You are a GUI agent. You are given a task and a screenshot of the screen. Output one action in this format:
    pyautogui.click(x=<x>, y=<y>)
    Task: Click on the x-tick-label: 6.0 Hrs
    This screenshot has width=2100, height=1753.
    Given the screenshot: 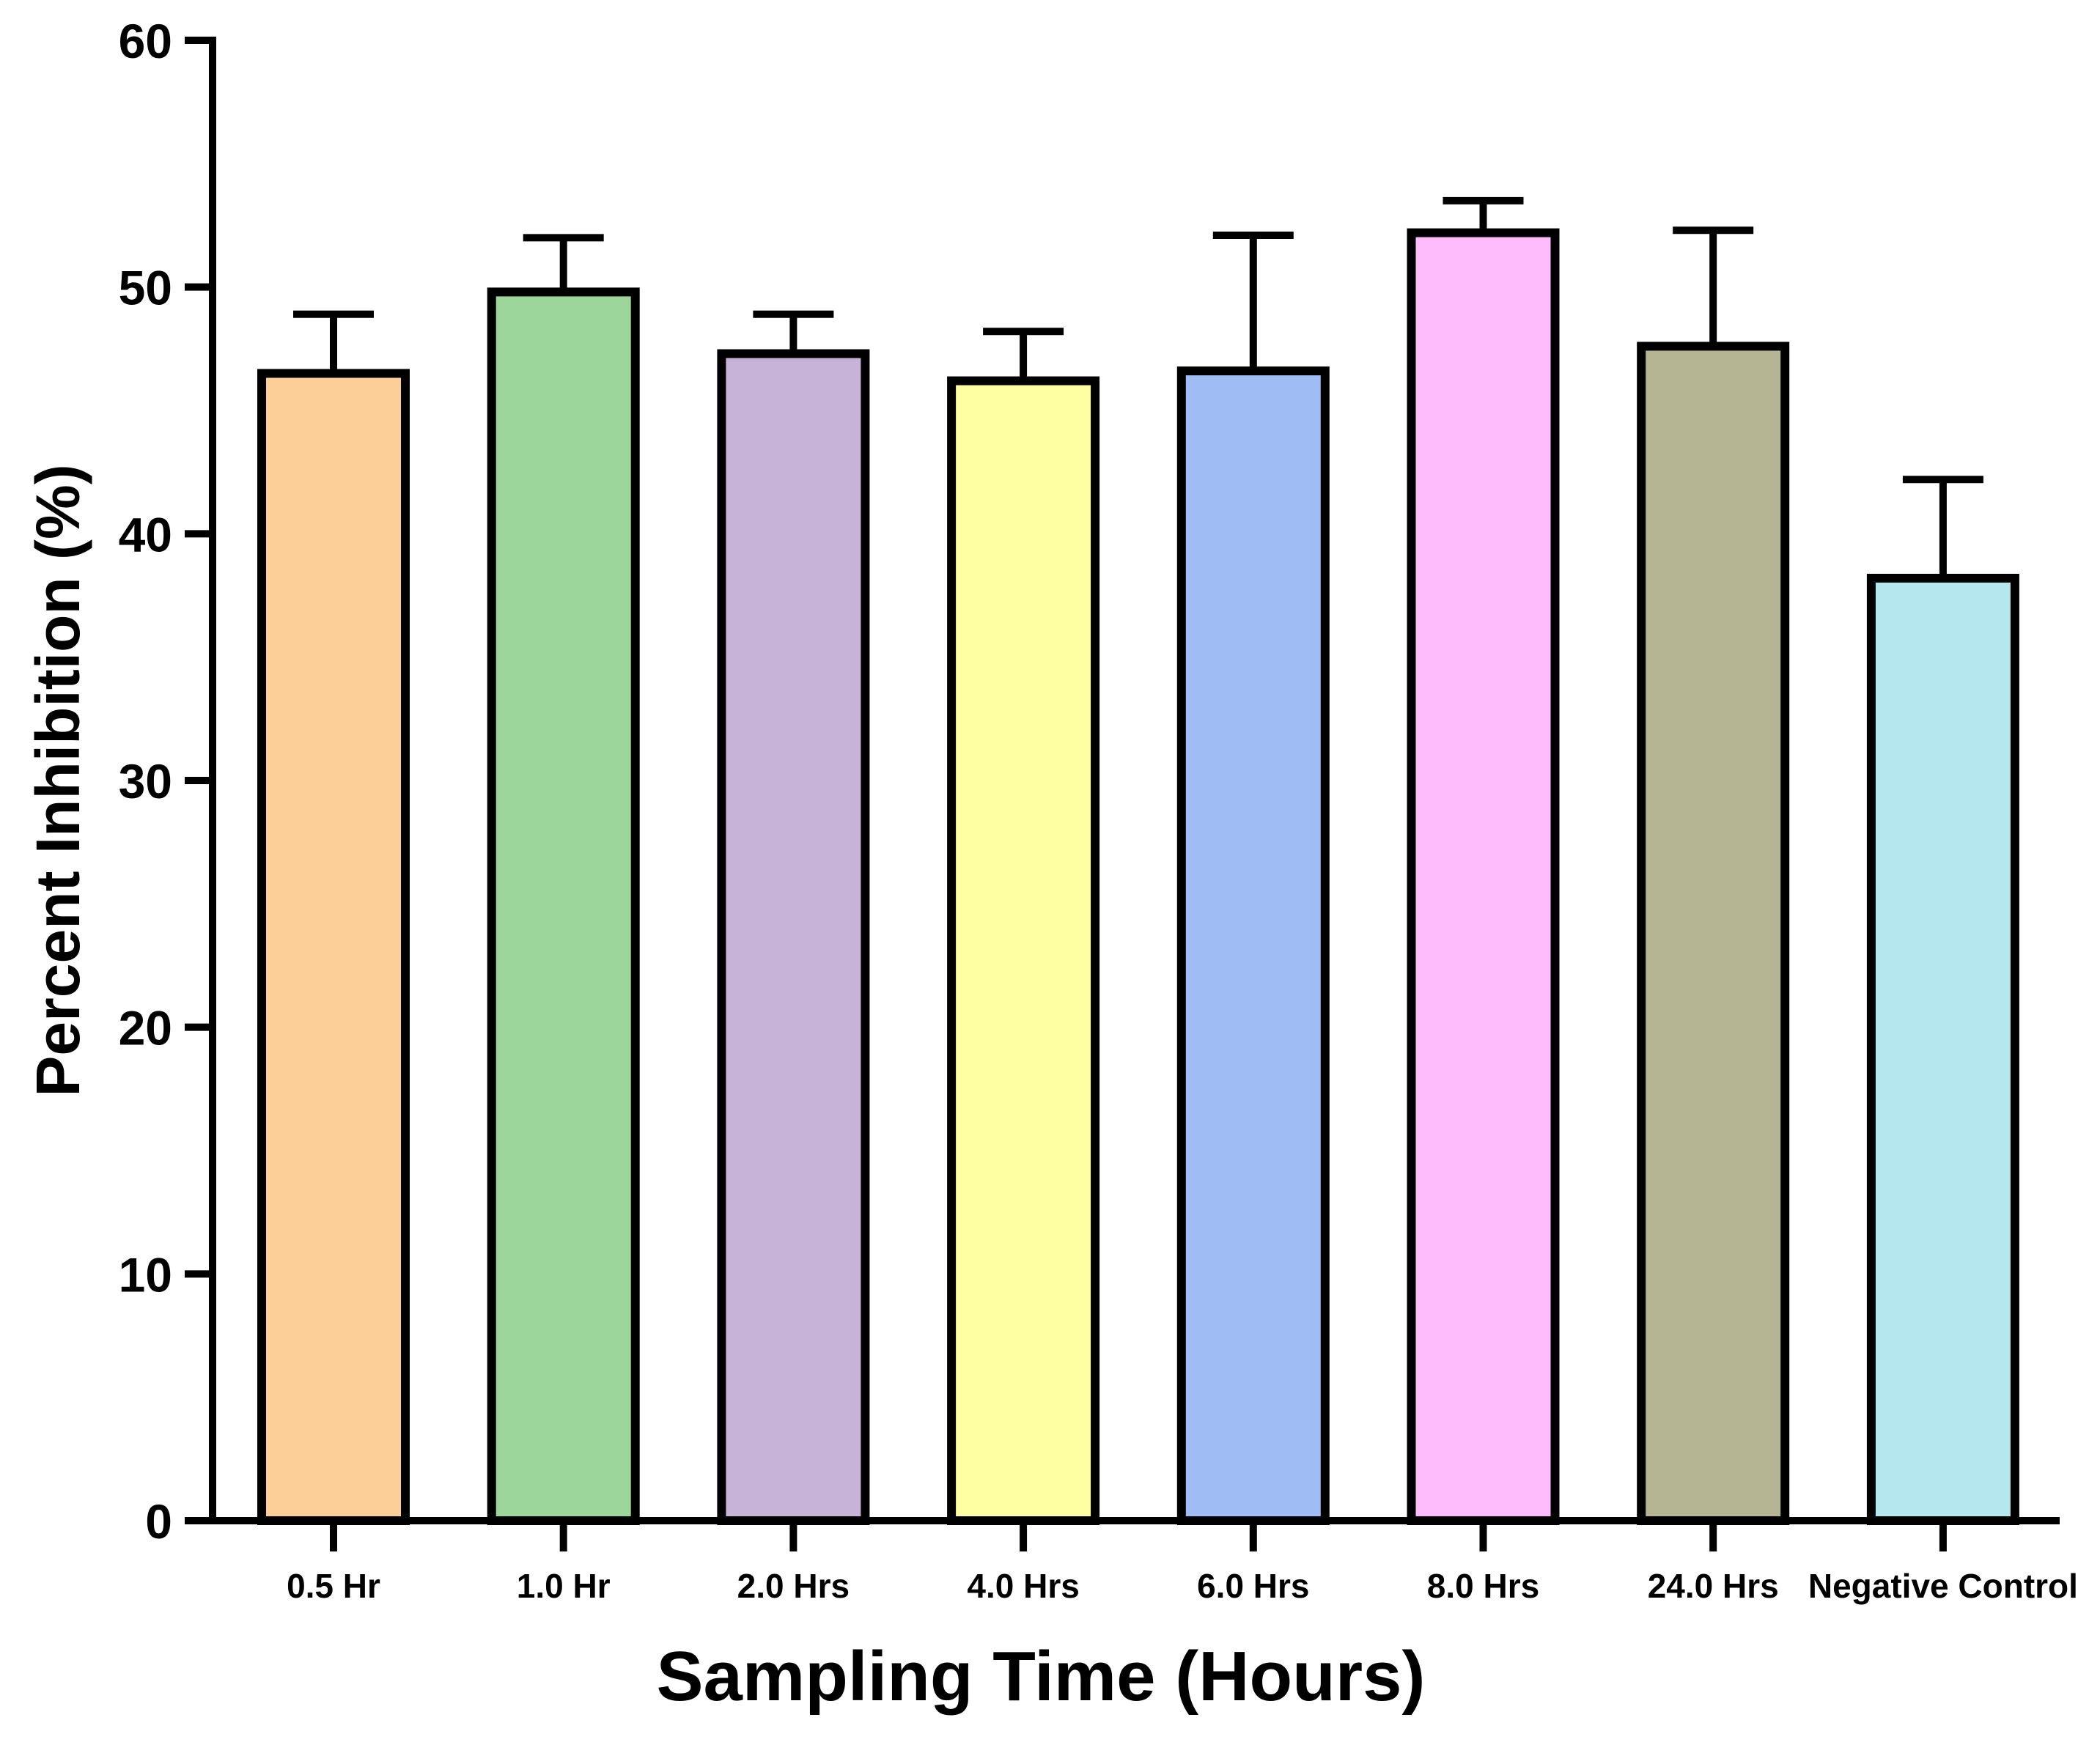 What is the action you would take?
    pyautogui.click(x=1253, y=1586)
    